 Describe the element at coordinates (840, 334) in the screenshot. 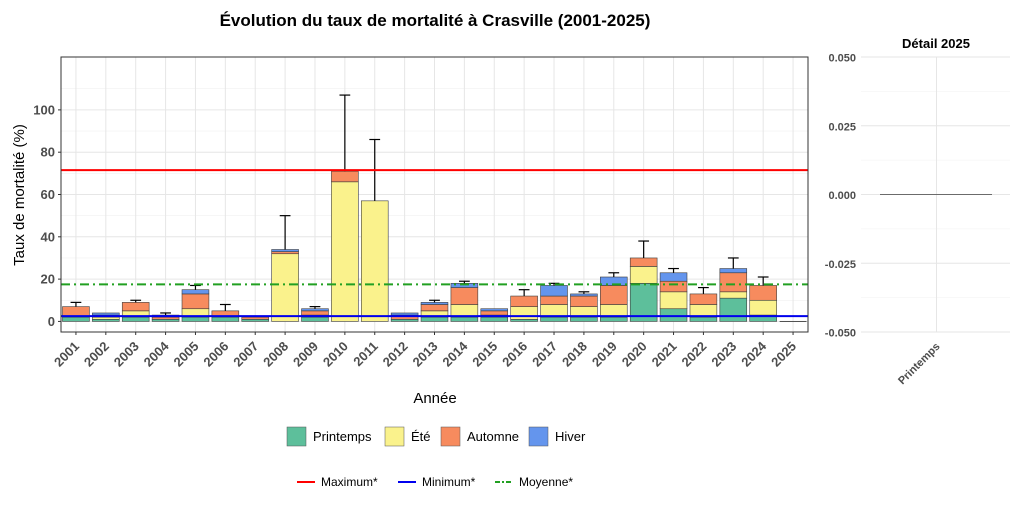

I see `detail-y-tick-label: -0.050` at that location.